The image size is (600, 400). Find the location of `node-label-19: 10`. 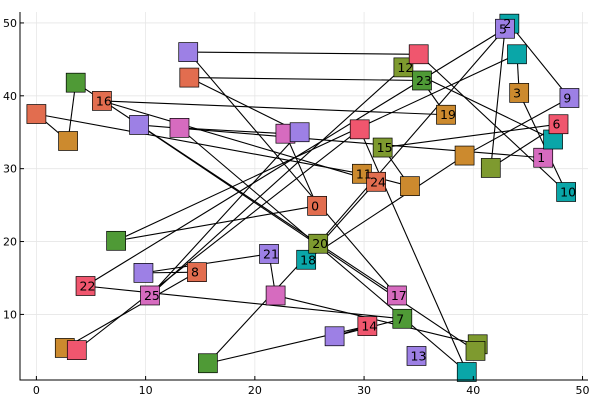

node-label-19: 10 is located at coordinates (568, 191).